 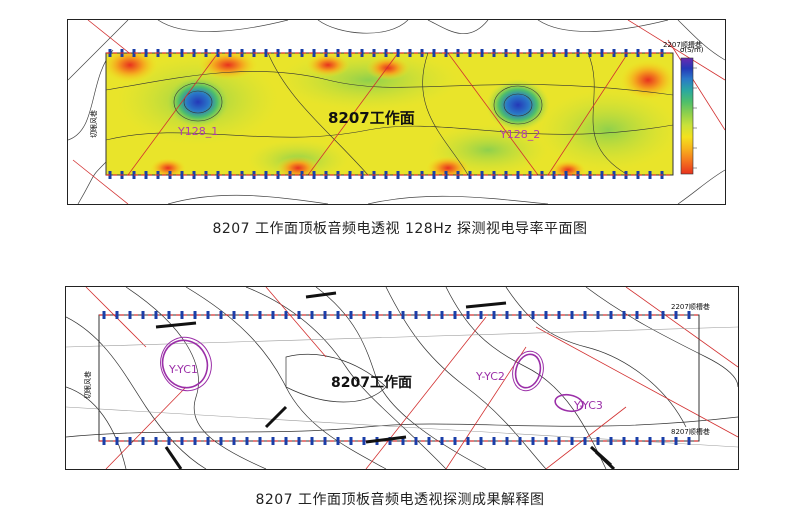 I want to click on figure1-caption: 8207 工作面顶板音频电透视 128Hz 探测视电导率平面图, so click(x=400, y=229).